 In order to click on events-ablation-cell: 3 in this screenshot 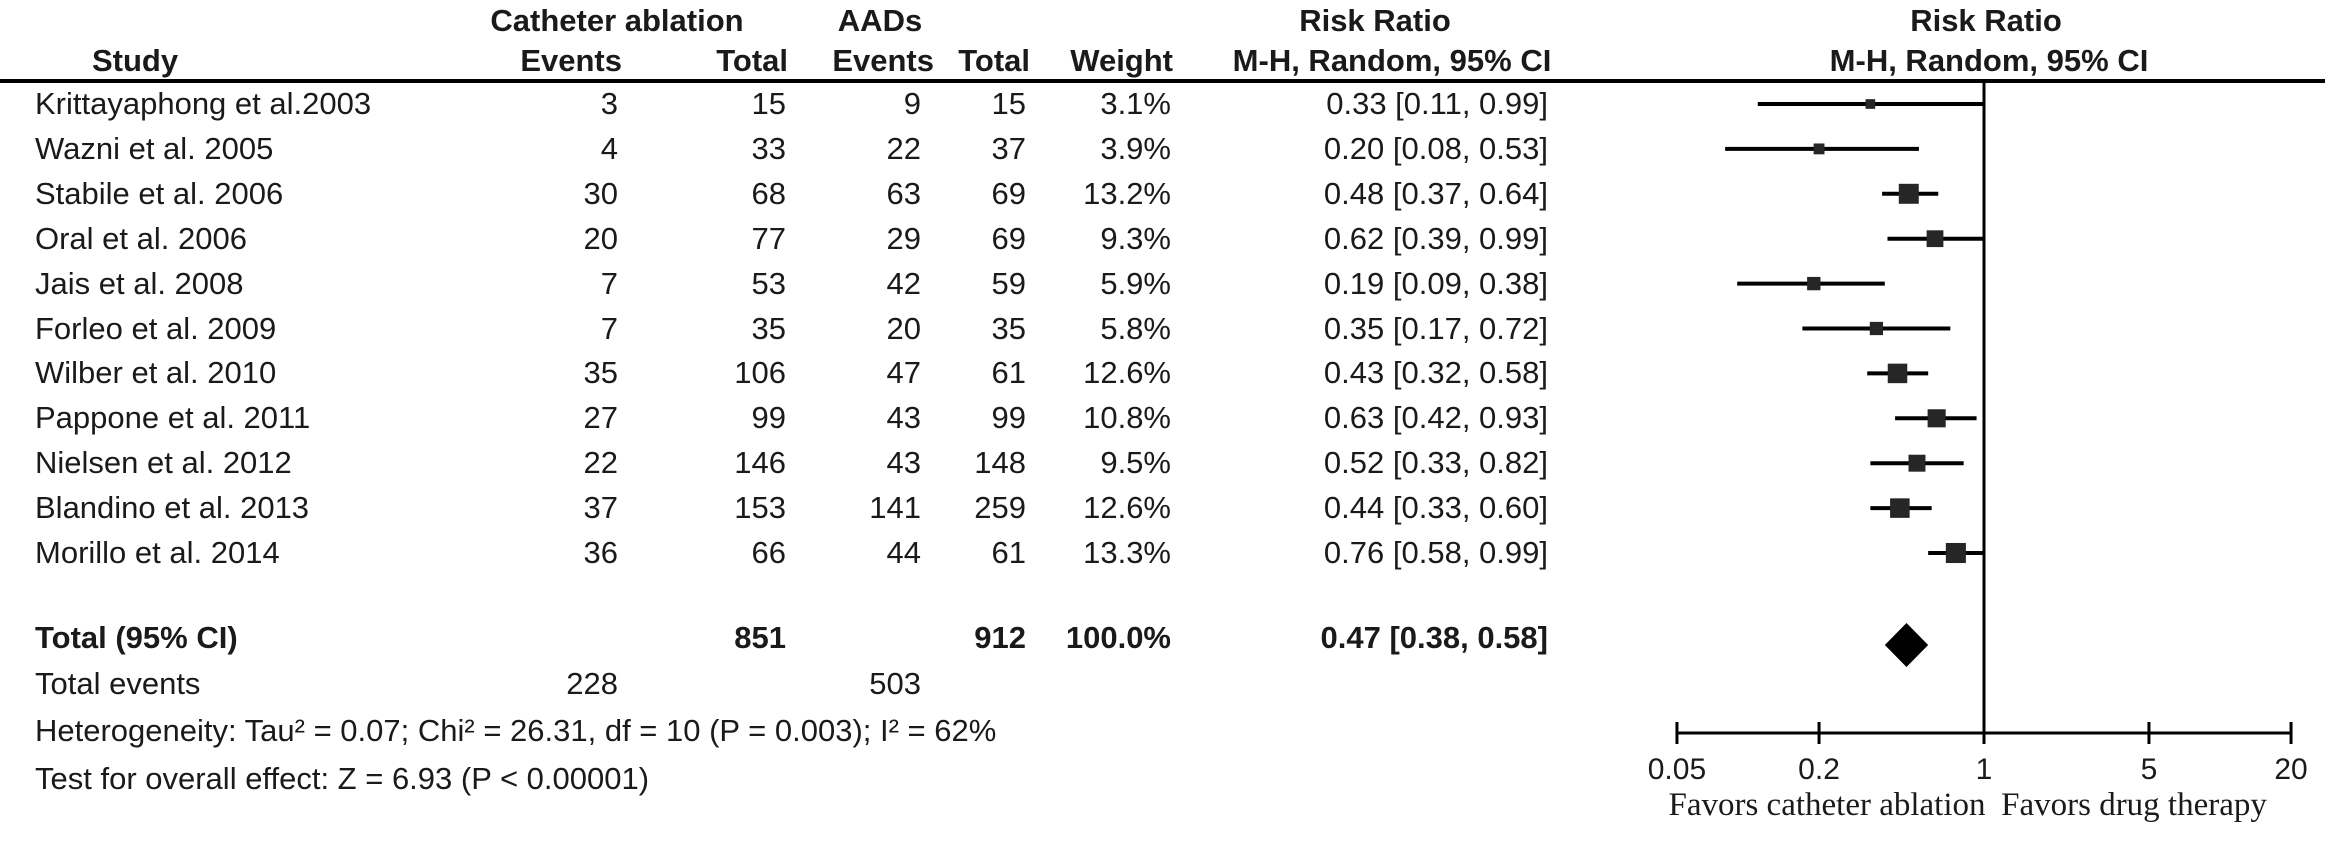, I will do `click(609, 103)`.